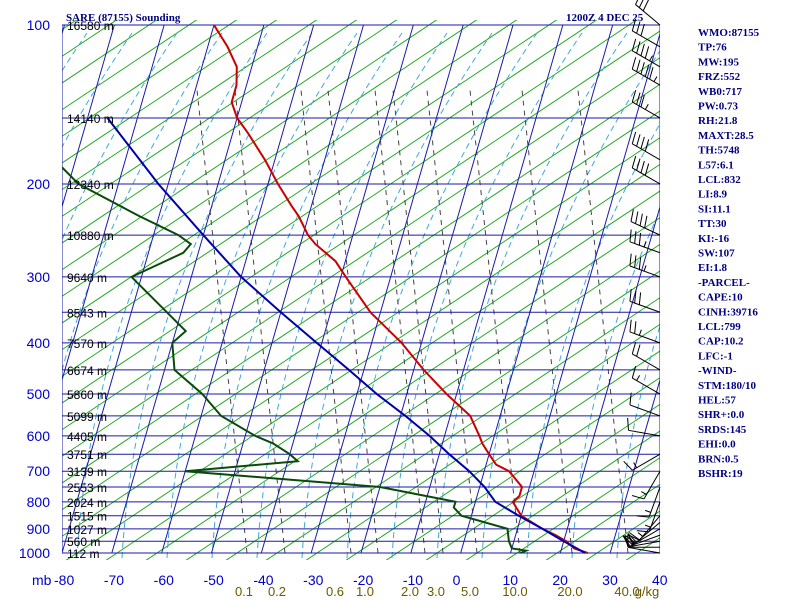  What do you see at coordinates (34, 553) in the screenshot?
I see `pressure-tick-label: 1000` at bounding box center [34, 553].